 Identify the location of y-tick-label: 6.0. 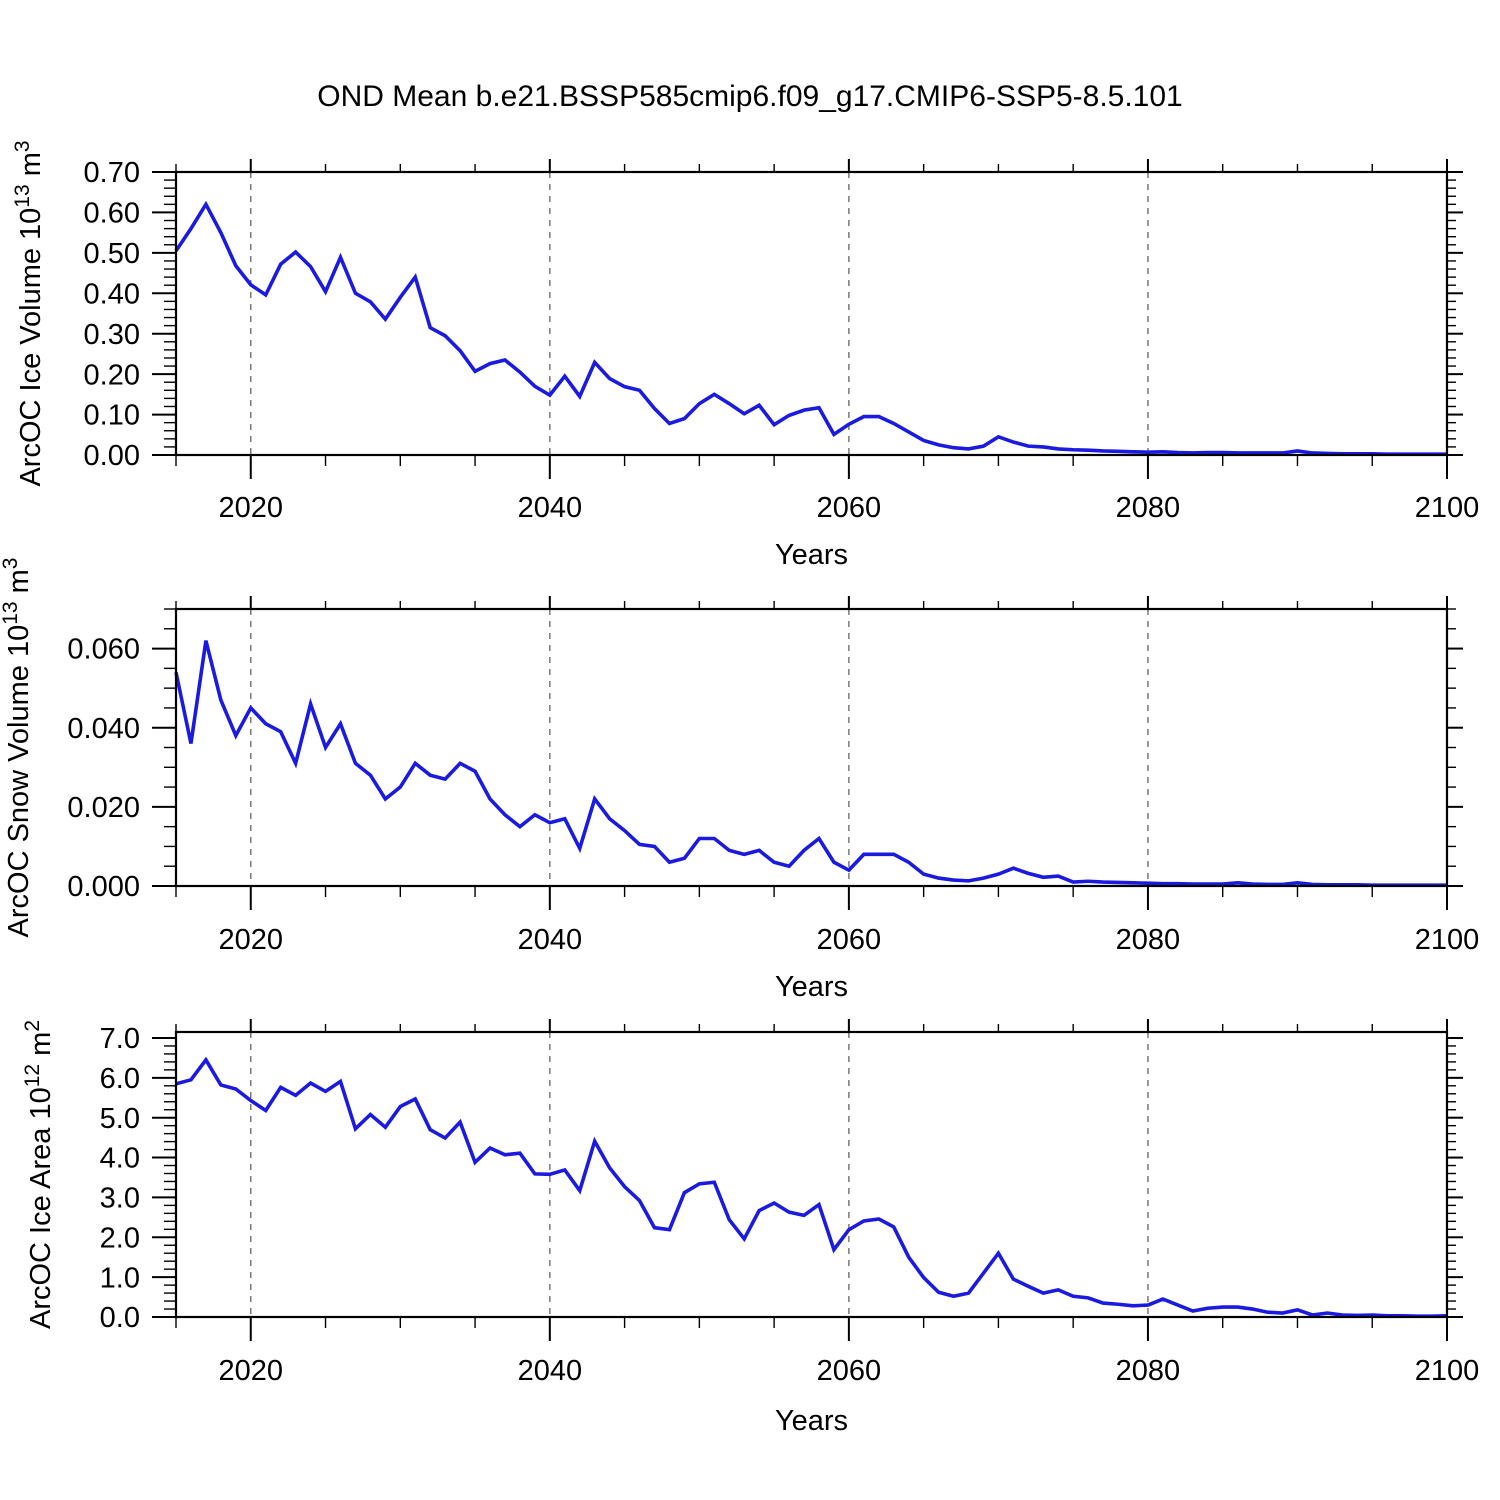
(120, 1079).